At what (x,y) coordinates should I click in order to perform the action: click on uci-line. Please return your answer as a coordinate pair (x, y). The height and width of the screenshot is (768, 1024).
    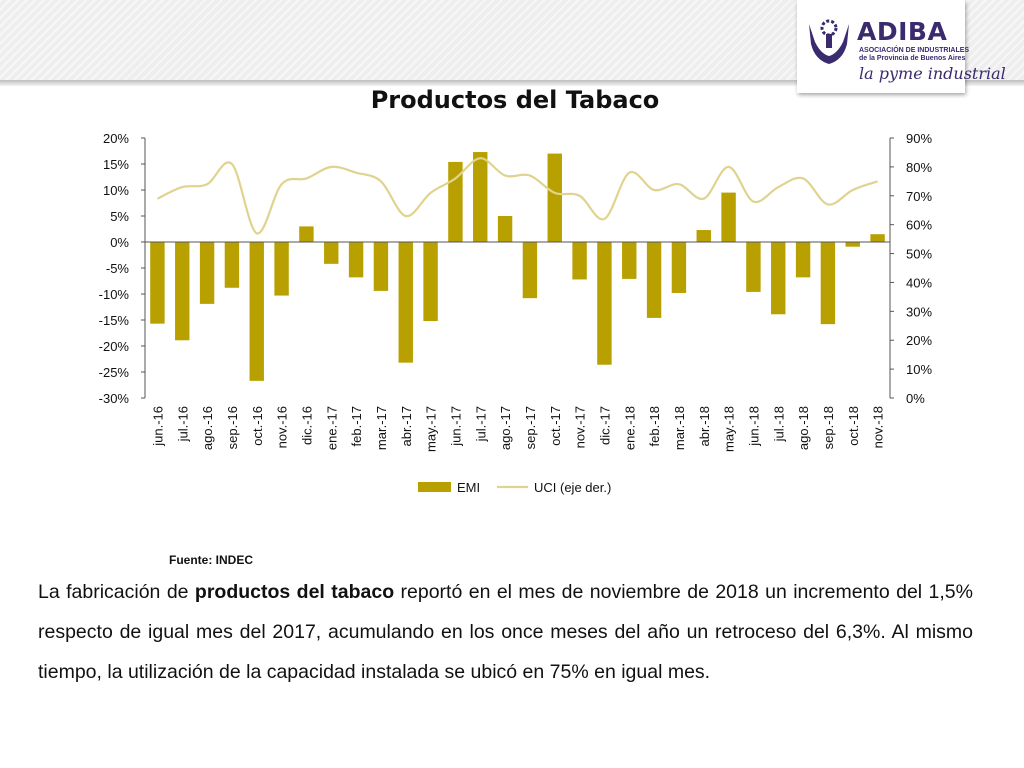
    Looking at the image, I should click on (517, 196).